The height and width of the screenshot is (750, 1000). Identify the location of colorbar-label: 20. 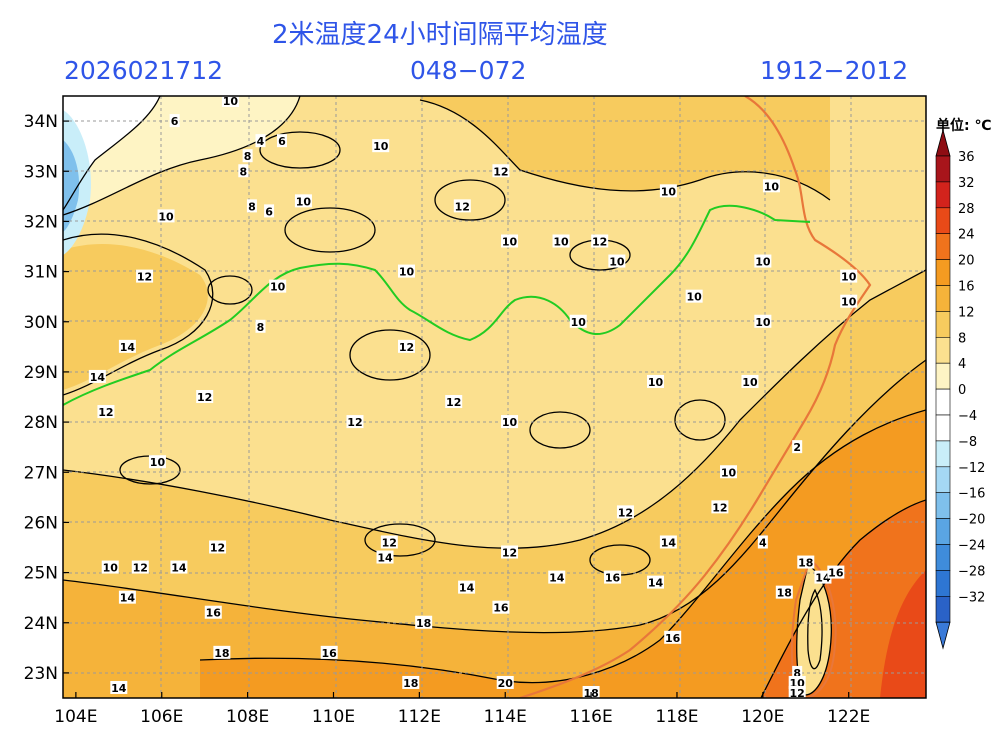
(966, 261).